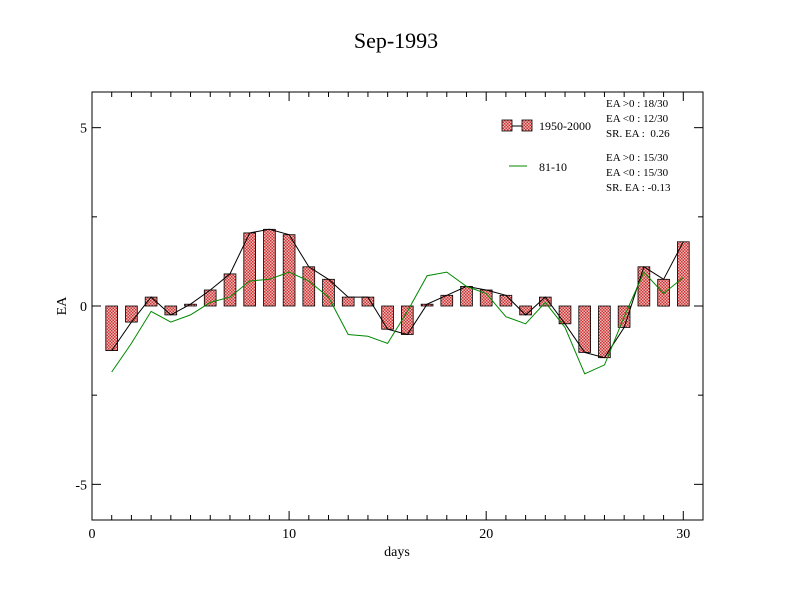 This screenshot has height=612, width=792. Describe the element at coordinates (289, 534) in the screenshot. I see `x-tick-label: 10` at that location.